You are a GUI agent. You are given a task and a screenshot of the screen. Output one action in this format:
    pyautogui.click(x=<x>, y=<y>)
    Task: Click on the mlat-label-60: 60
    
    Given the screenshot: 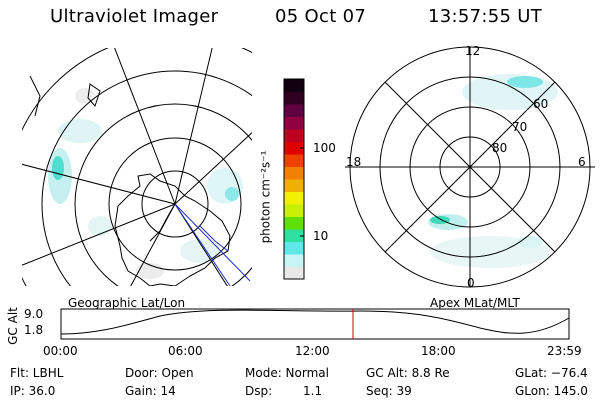 What is the action you would take?
    pyautogui.click(x=541, y=104)
    